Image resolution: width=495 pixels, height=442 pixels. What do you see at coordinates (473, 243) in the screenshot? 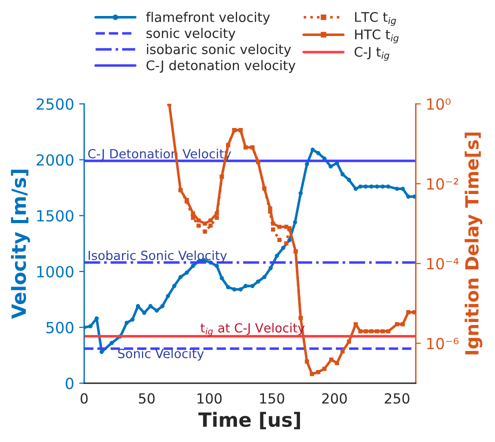
I see `y2-axis-title: Ignition Delay Time[s]` at bounding box center [473, 243].